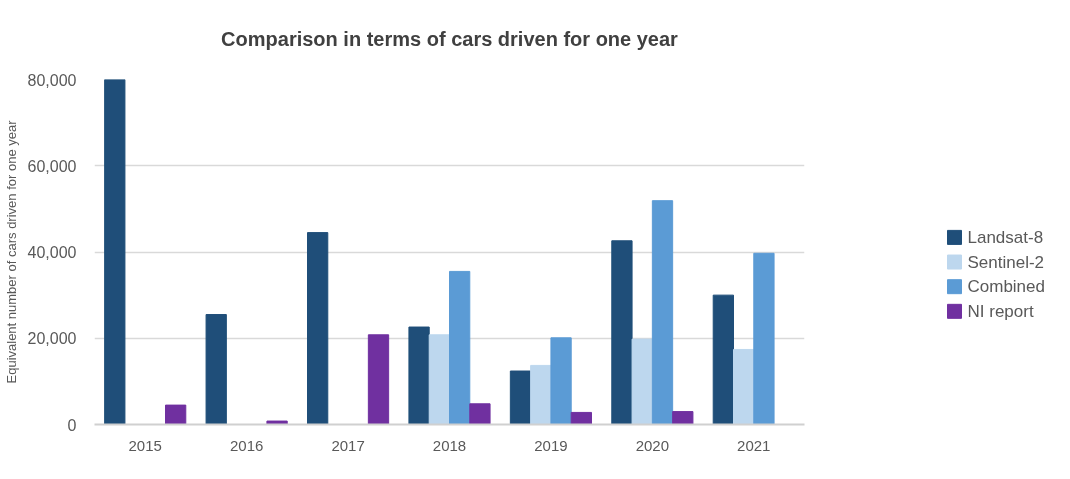 The width and height of the screenshot is (1070, 479). Describe the element at coordinates (551, 445) in the screenshot. I see `x-tick-label: 2019` at that location.